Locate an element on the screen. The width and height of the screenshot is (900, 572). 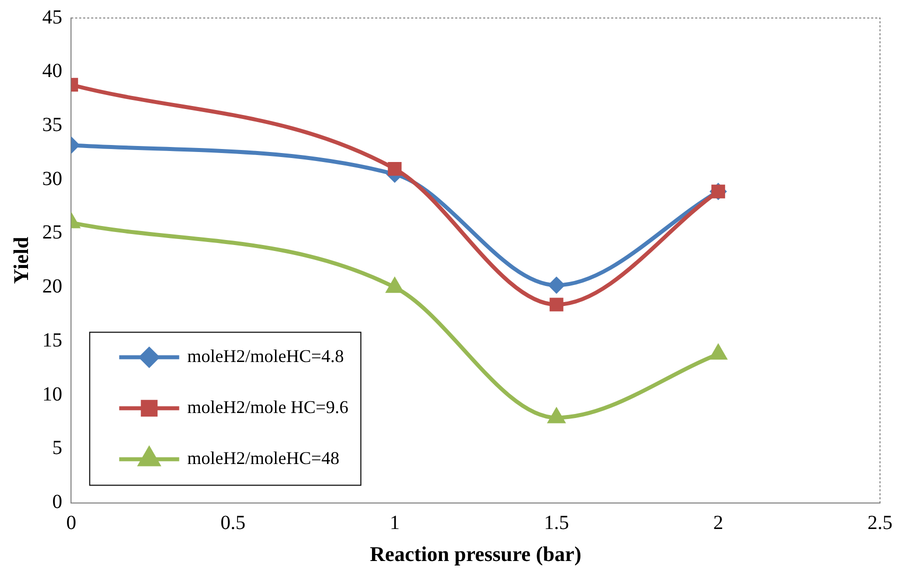
legend-label: moleH2/mole HC=9.6 is located at coordinates (267, 407).